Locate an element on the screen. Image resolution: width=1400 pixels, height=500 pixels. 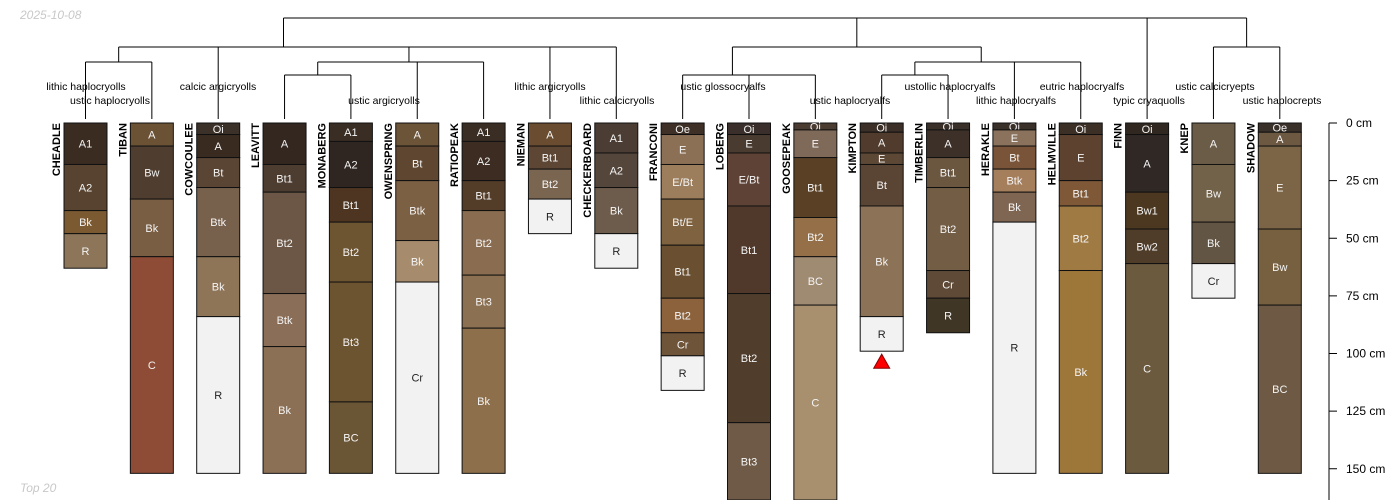
dendrogram-group-label: ustic haplocrepts is located at coordinates (1282, 101).